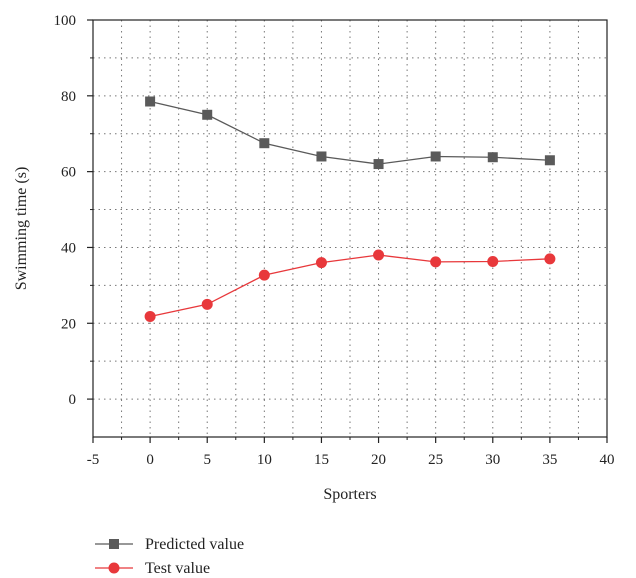 The height and width of the screenshot is (578, 636). What do you see at coordinates (321, 460) in the screenshot?
I see `x-tick-label: 15` at bounding box center [321, 460].